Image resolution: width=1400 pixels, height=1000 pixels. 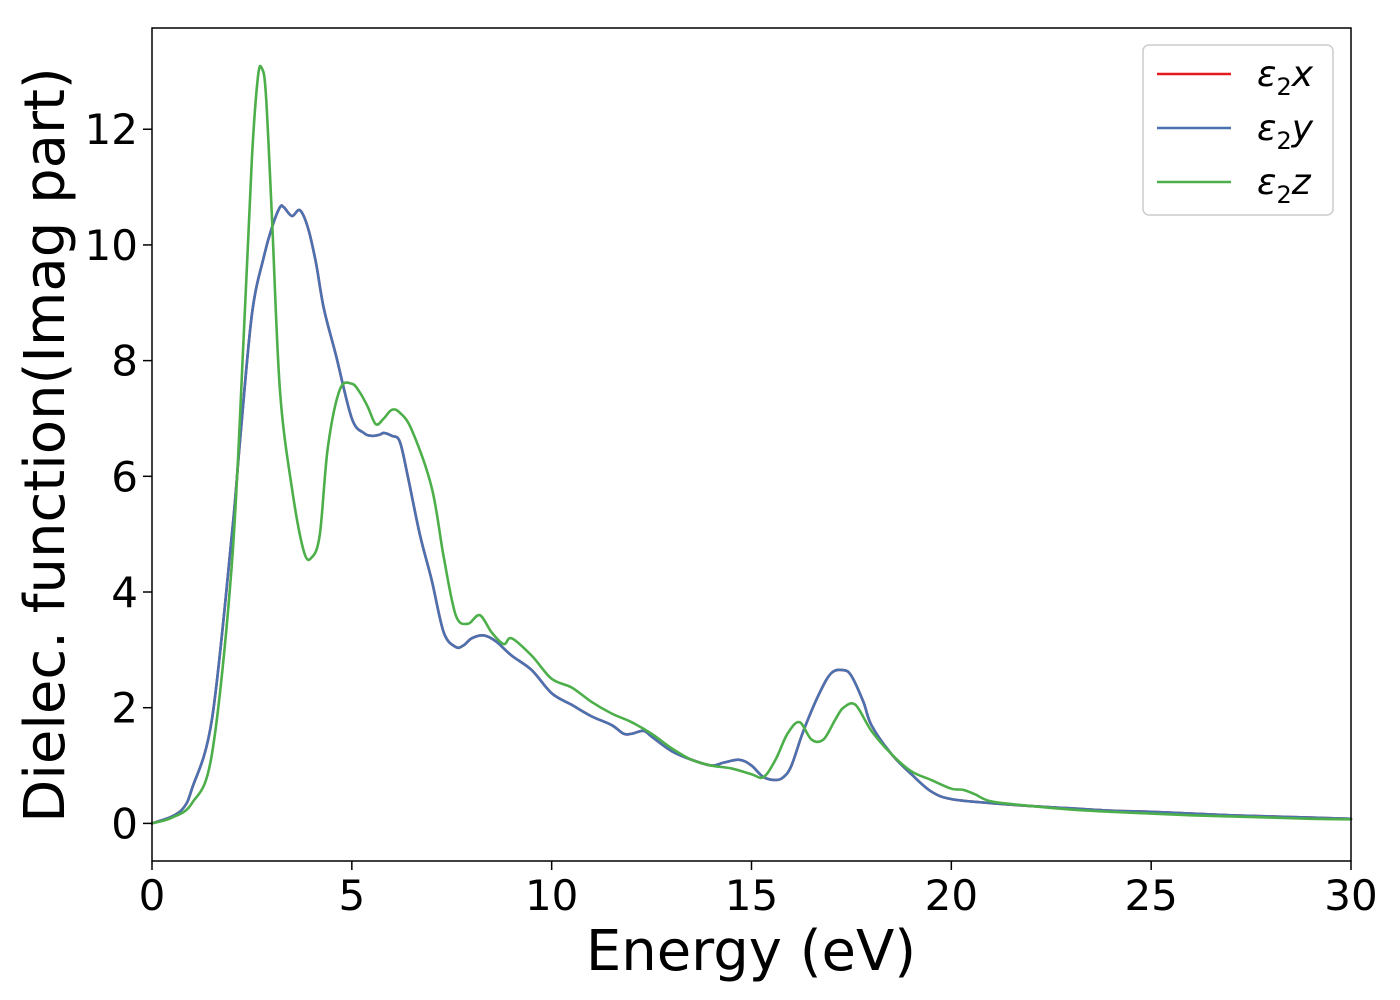 What do you see at coordinates (1350, 895) in the screenshot?
I see `x-tick-label: 30` at bounding box center [1350, 895].